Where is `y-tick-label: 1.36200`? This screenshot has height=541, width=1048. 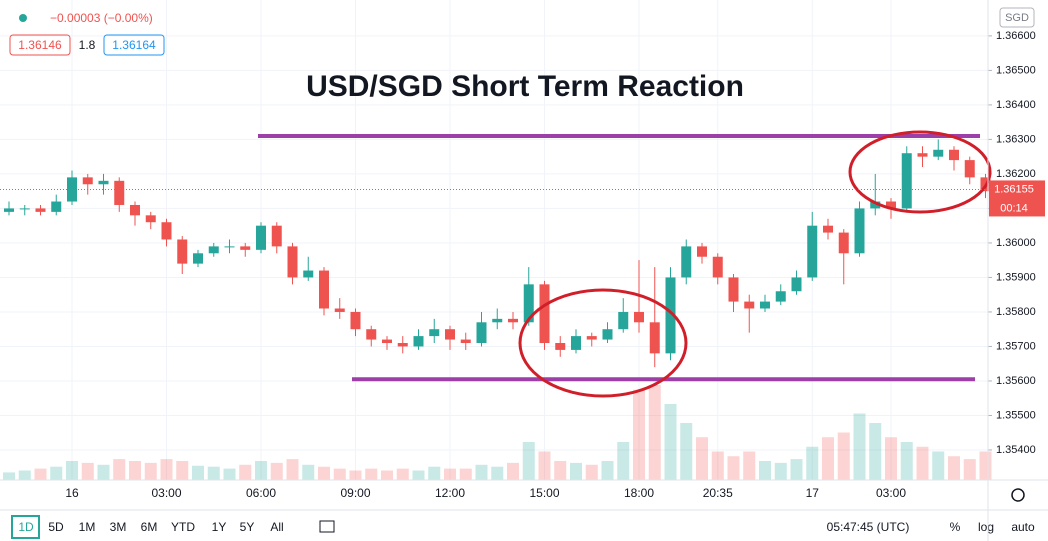 y-tick-label: 1.36200 is located at coordinates (1016, 174).